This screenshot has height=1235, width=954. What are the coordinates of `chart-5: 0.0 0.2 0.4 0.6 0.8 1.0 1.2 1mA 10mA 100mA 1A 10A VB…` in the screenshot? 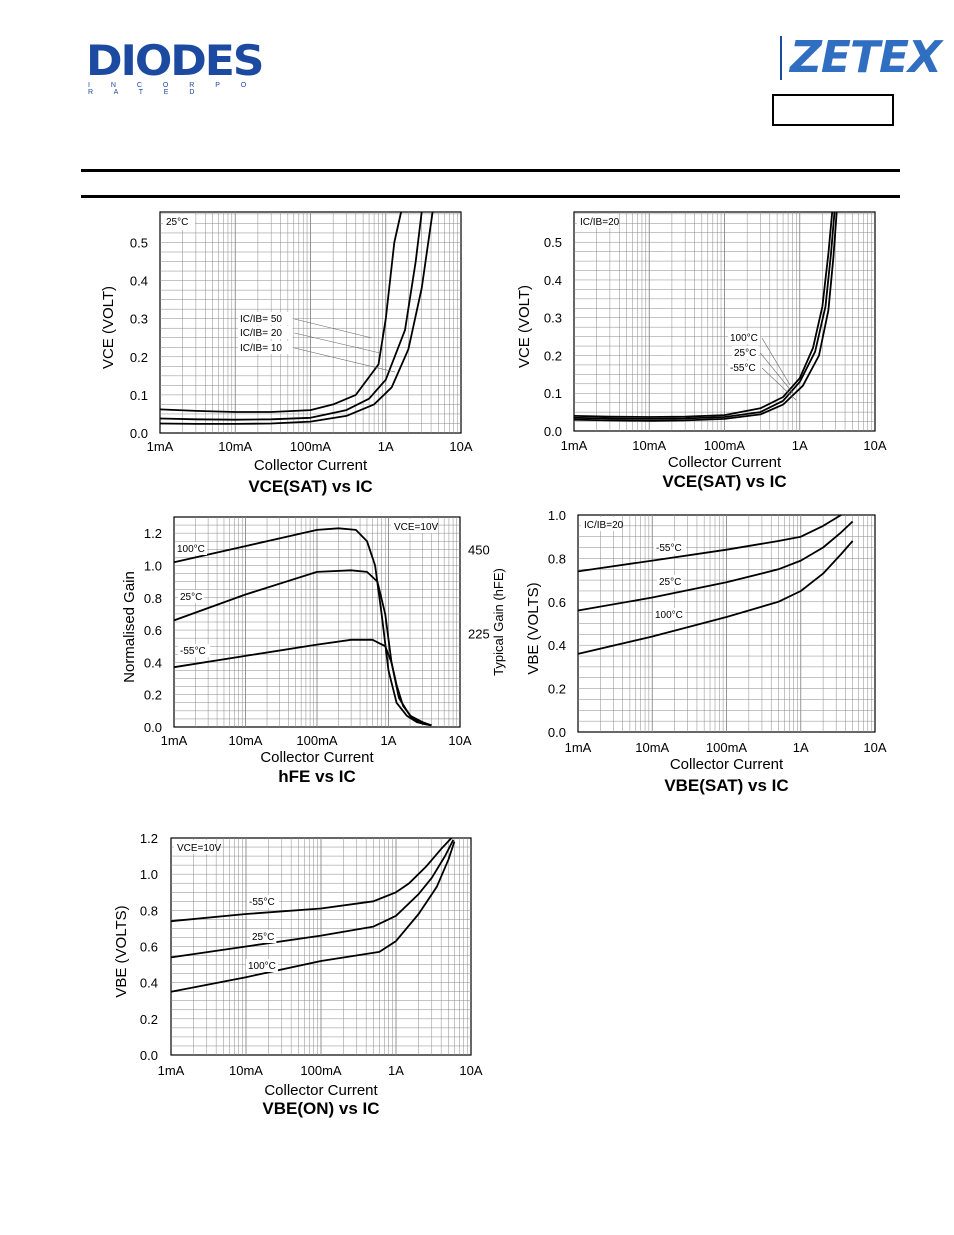 It's located at (298, 974).